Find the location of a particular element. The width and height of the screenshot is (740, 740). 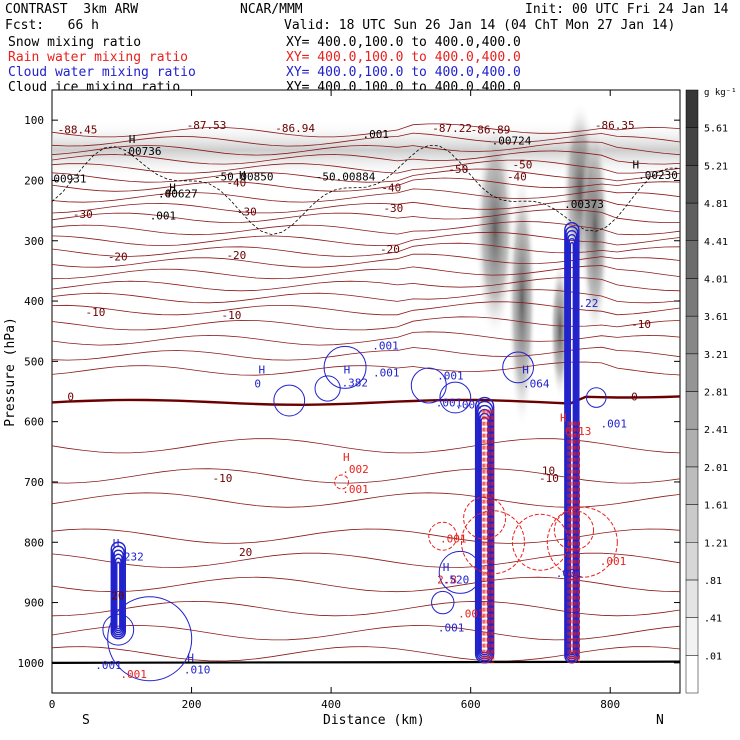

colorbar-label: 3.21 is located at coordinates (716, 355).